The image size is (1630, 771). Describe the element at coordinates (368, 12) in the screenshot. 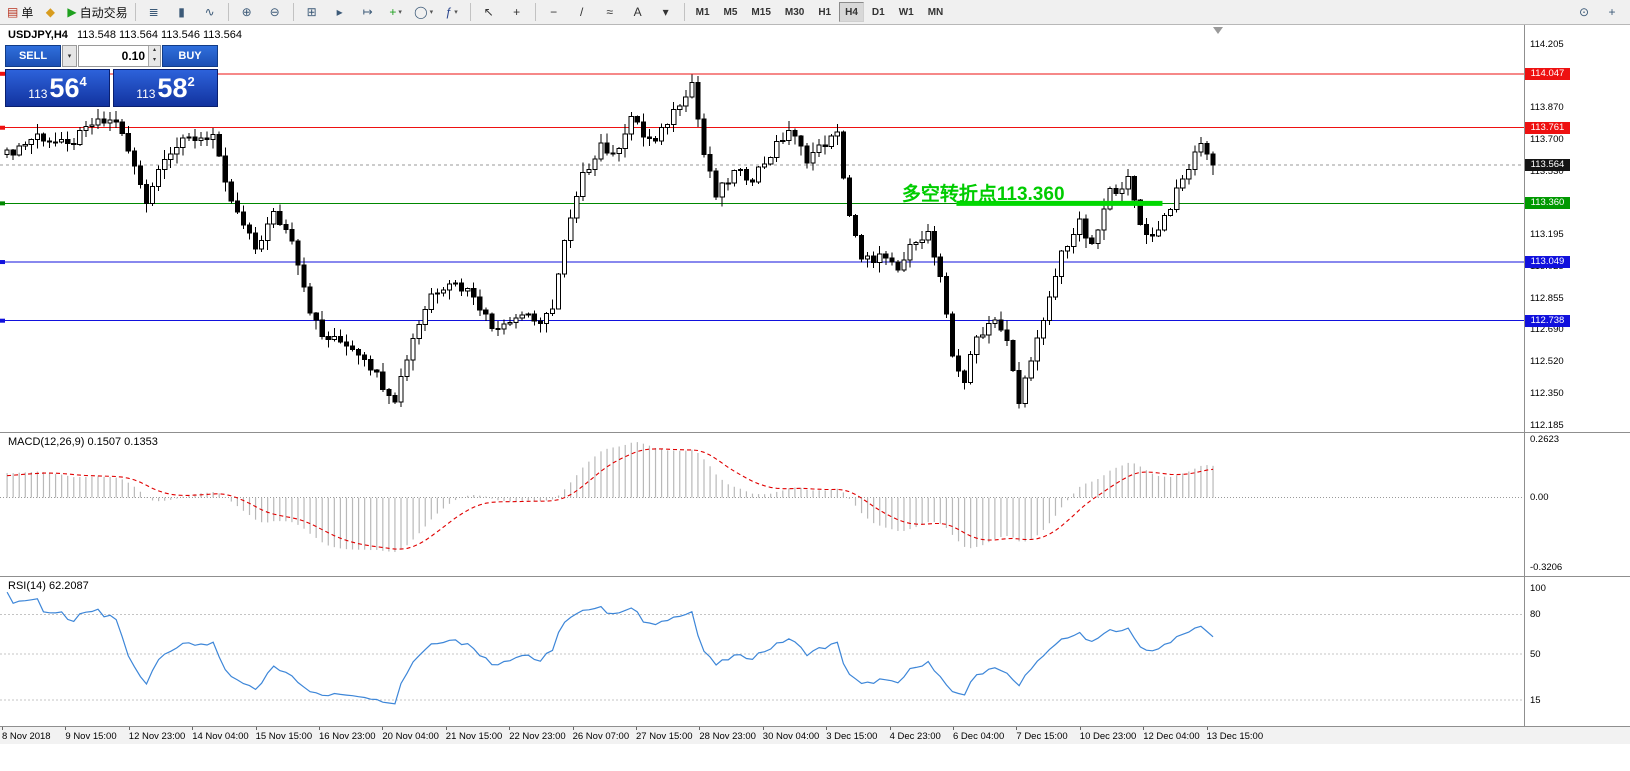

I see `chart-shift-button: ↦` at that location.